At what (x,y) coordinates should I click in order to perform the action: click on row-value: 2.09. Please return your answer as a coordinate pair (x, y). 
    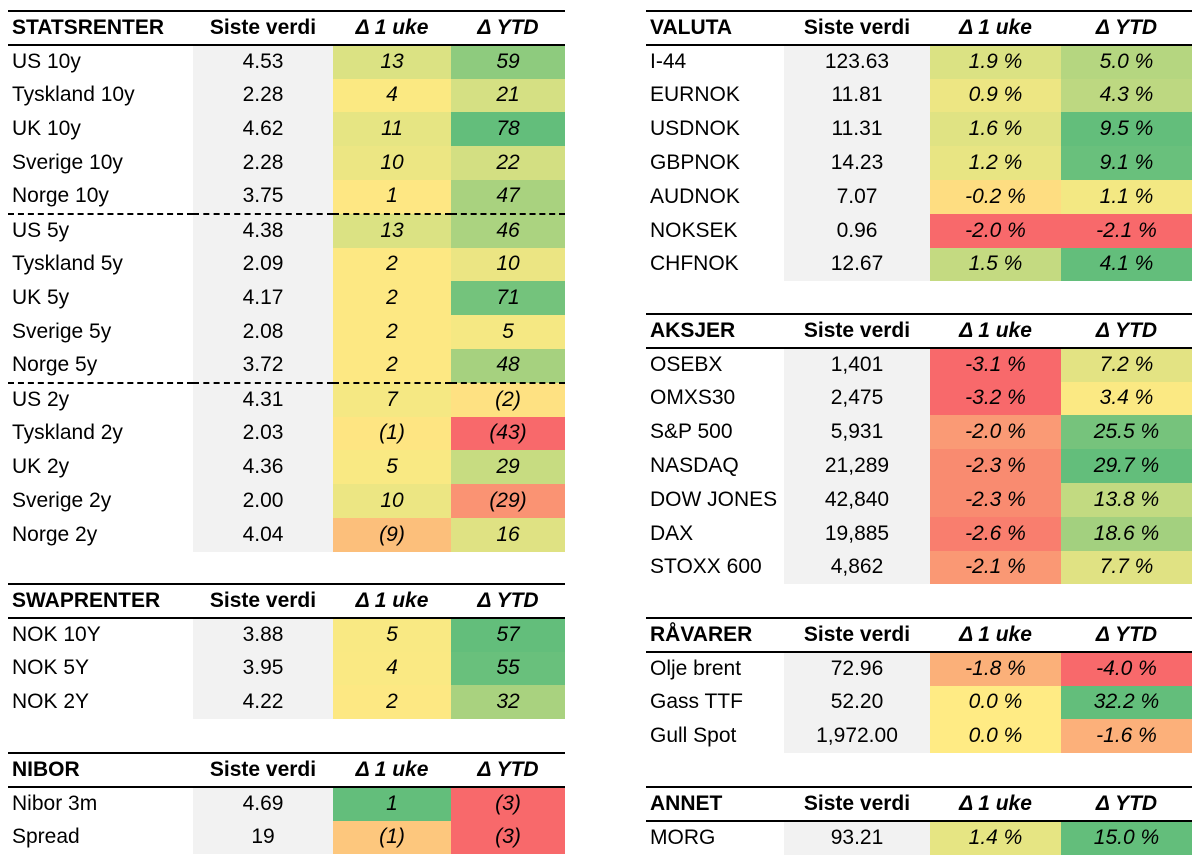
    Looking at the image, I should click on (263, 264).